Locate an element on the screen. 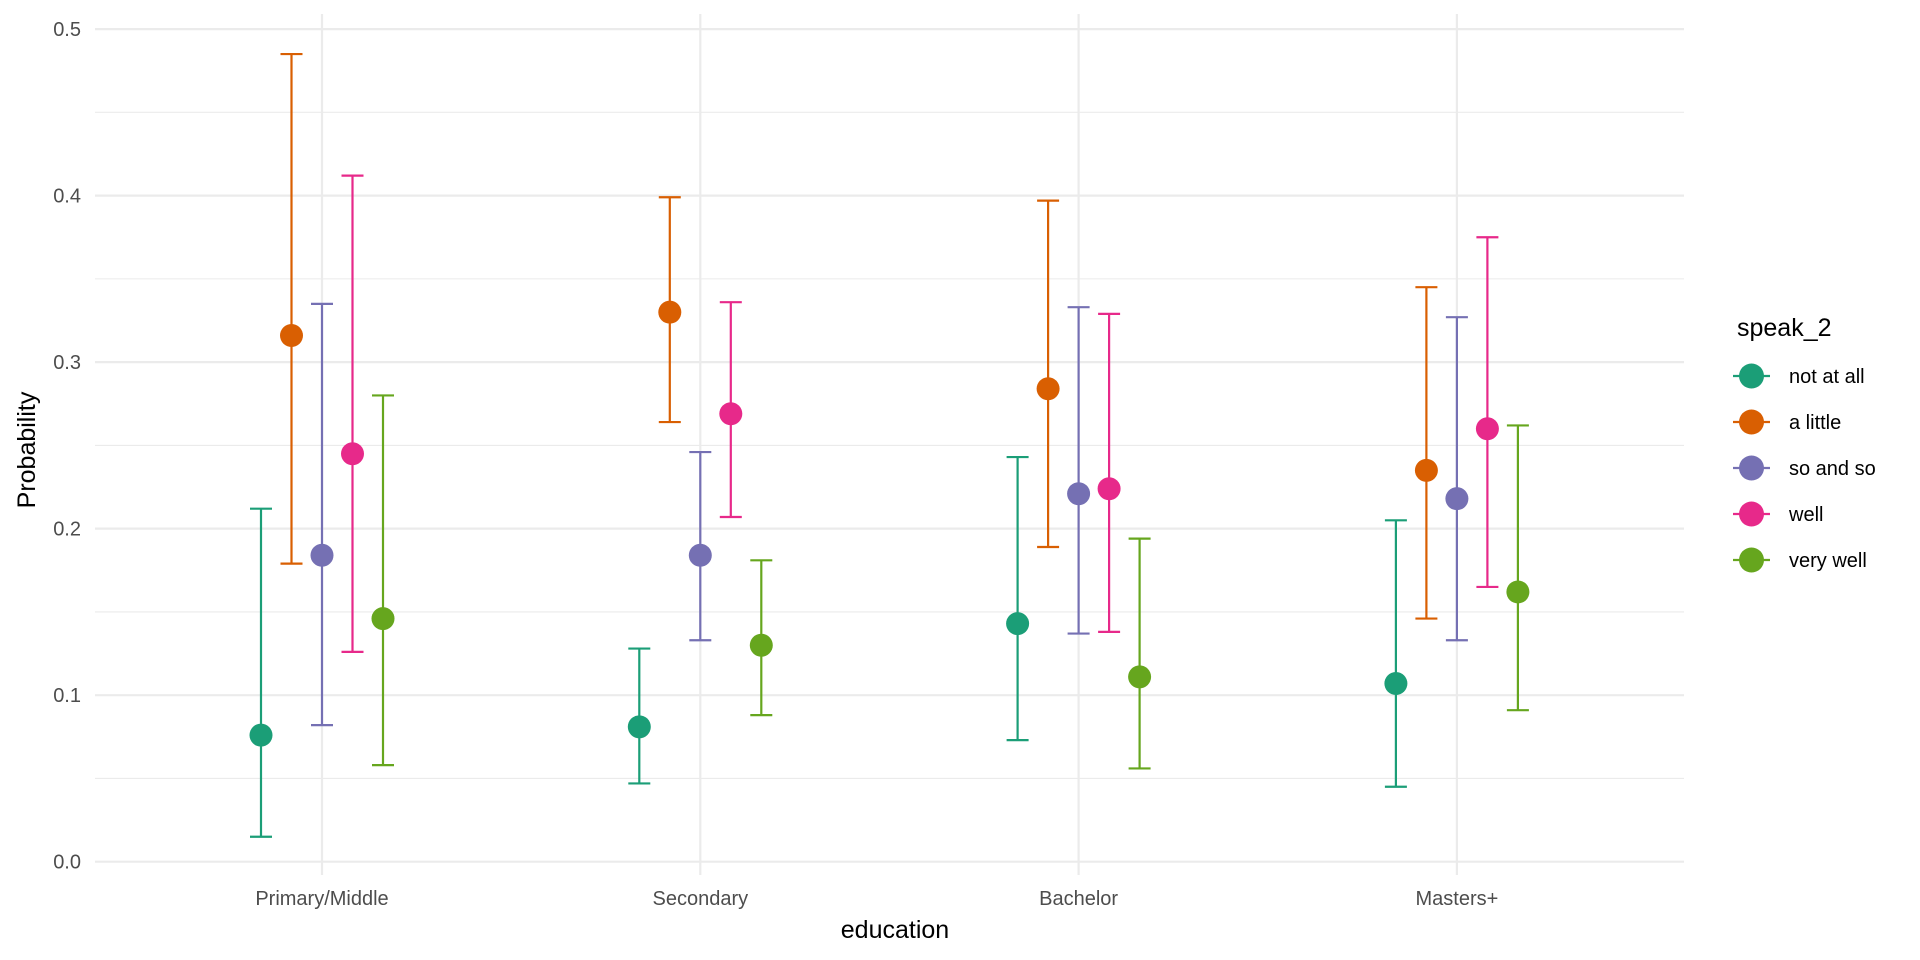  legend-label: a little is located at coordinates (1815, 423).